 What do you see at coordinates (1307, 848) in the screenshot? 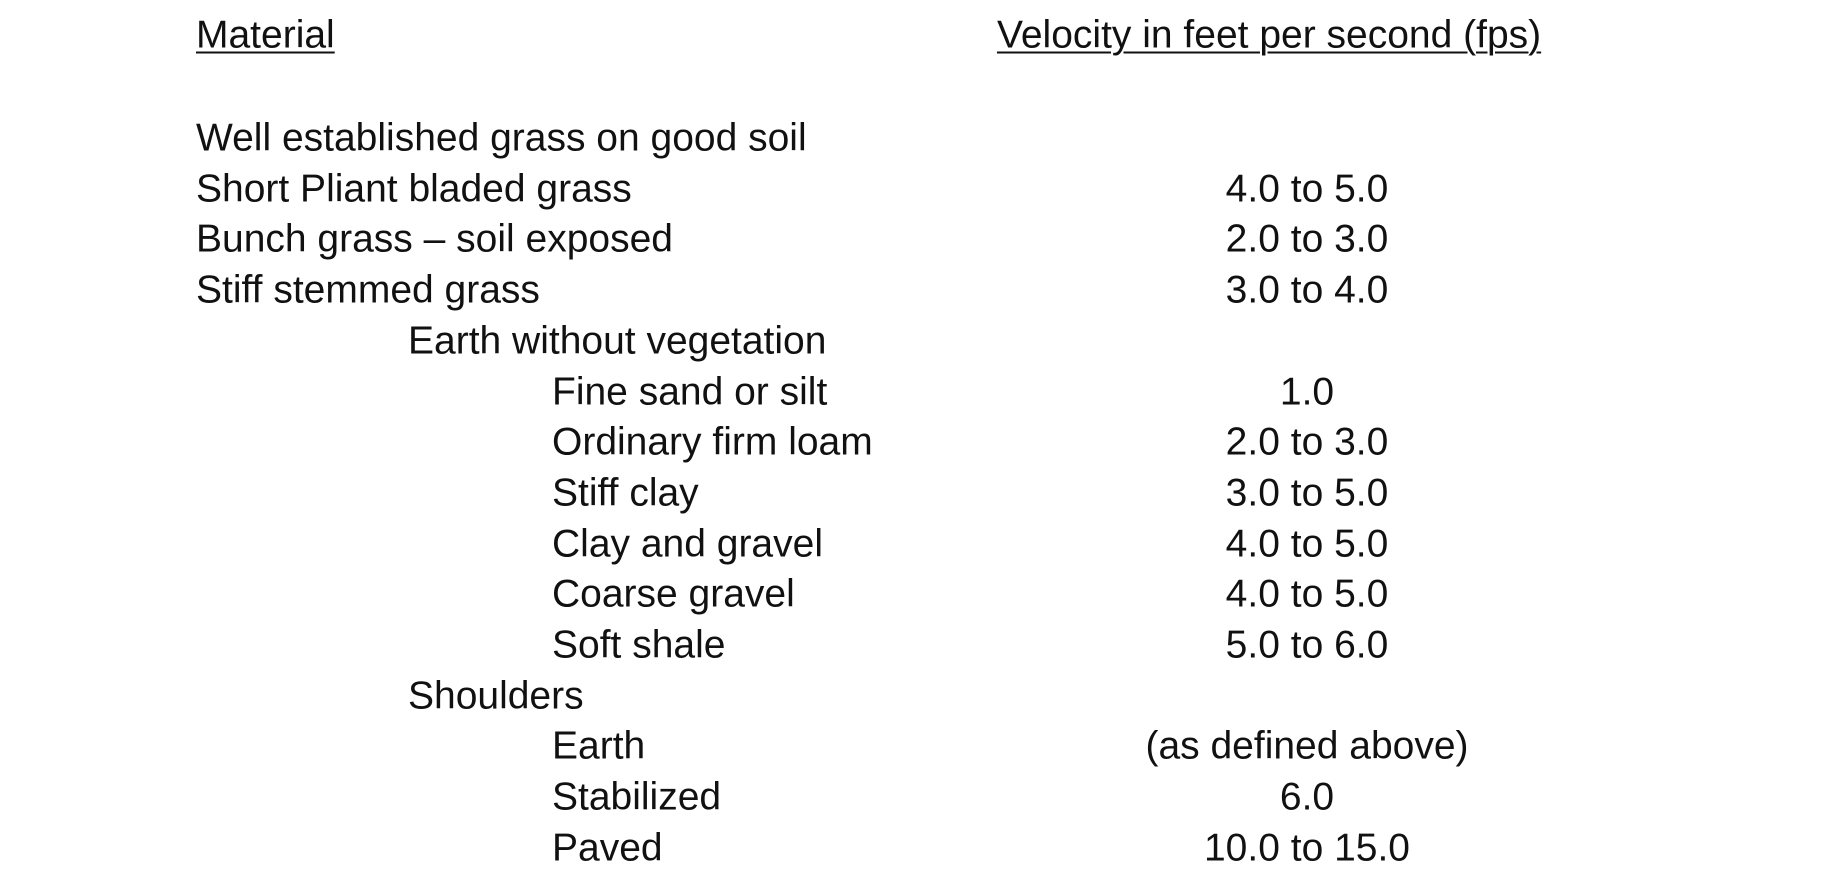
I see `velocity-value: 10.0 to 15.0` at bounding box center [1307, 848].